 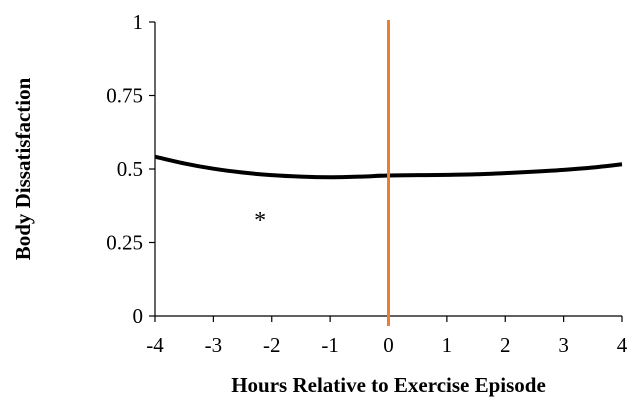 What do you see at coordinates (272, 345) in the screenshot?
I see `x-tick-label: -2` at bounding box center [272, 345].